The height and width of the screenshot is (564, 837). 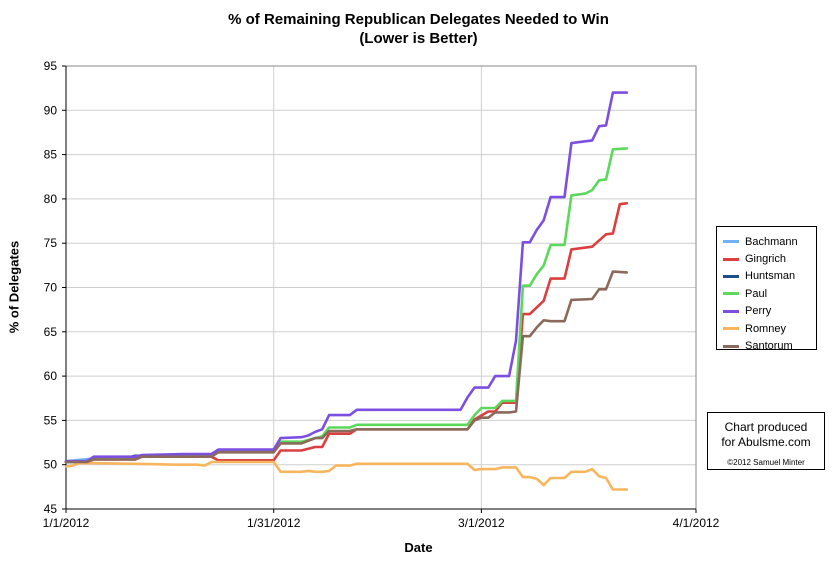 I want to click on credit-line-3: ©2012 Samuel Minter, so click(x=766, y=462).